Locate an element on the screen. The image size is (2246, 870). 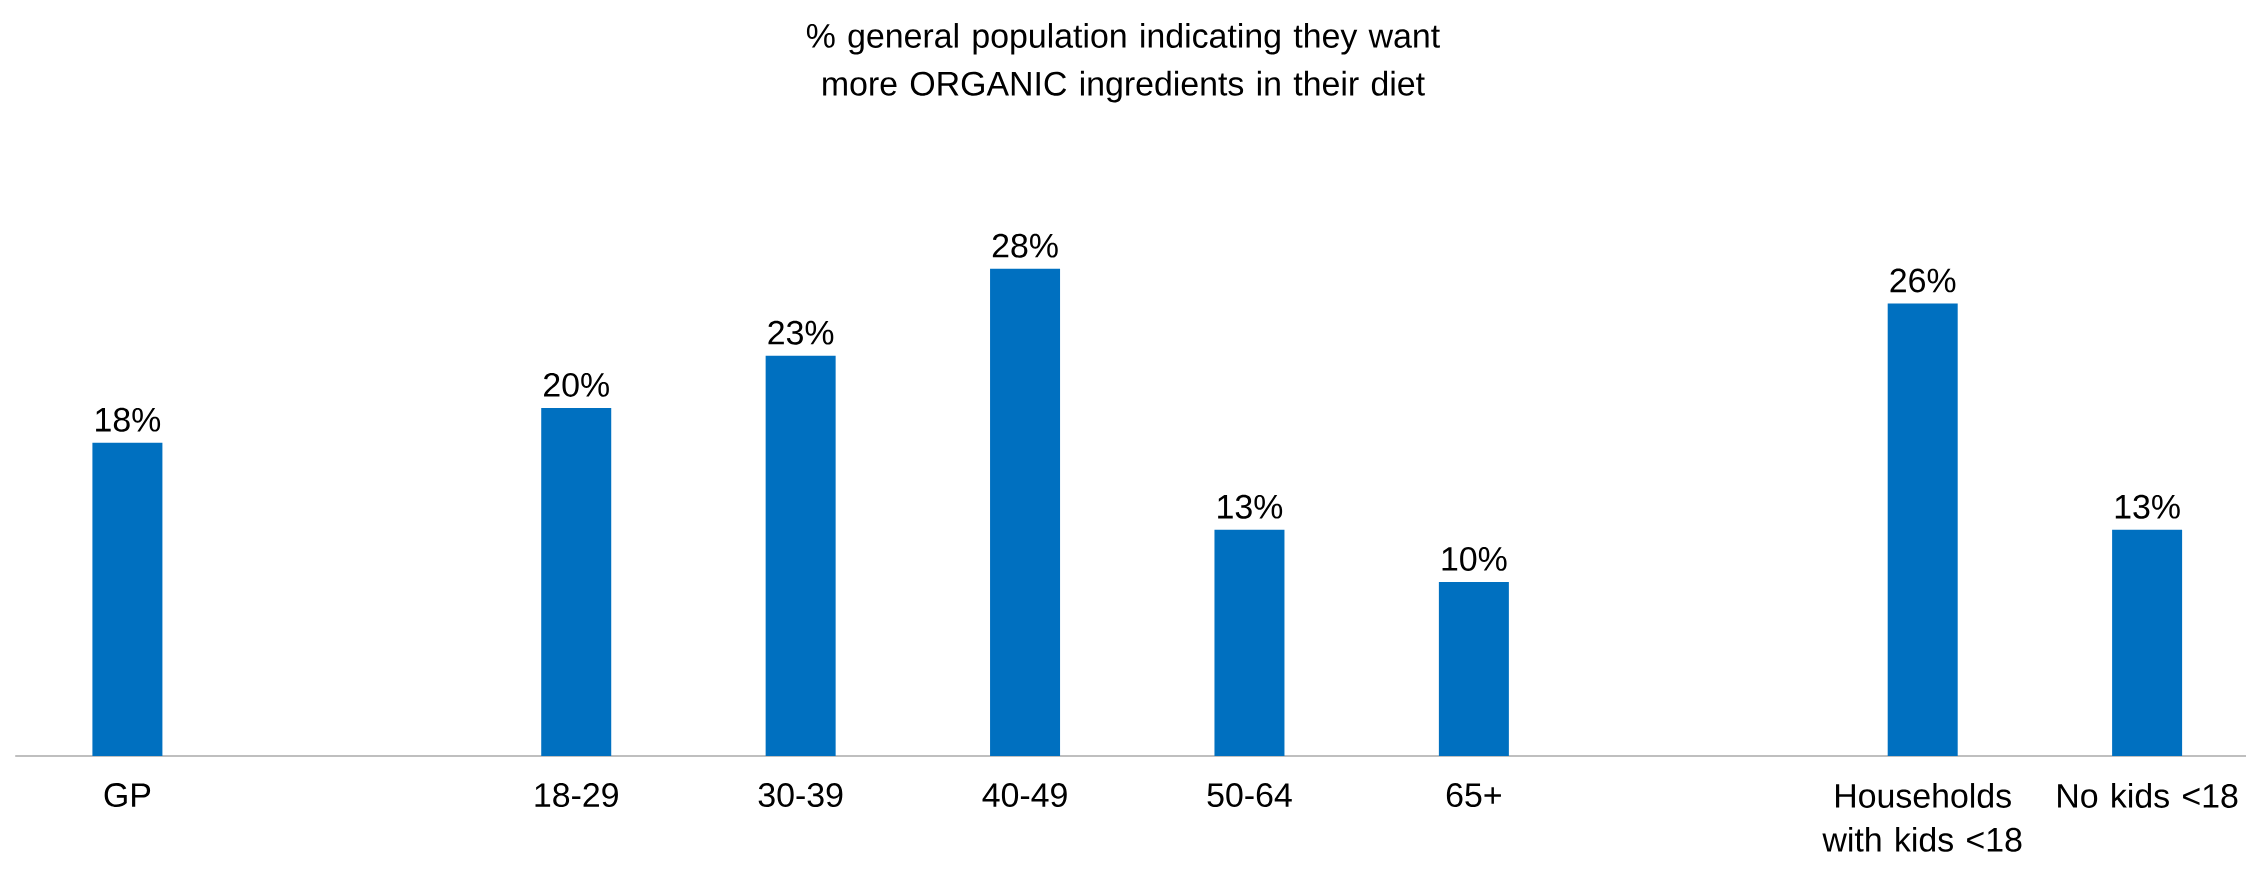
data-label: 26% is located at coordinates (1923, 280).